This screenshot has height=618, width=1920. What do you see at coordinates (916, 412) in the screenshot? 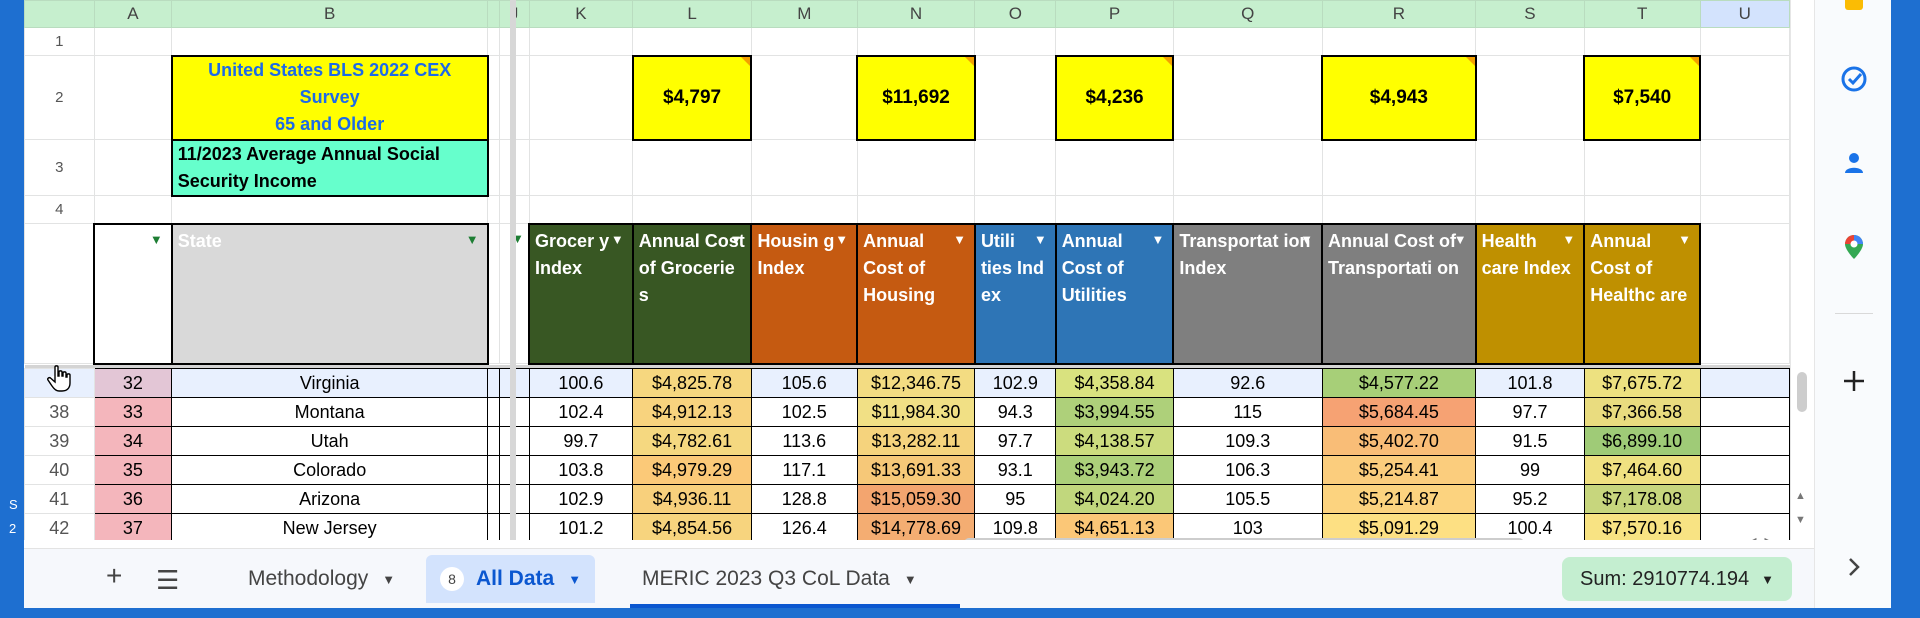
I see `cell-n: $11,984.30` at bounding box center [916, 412].